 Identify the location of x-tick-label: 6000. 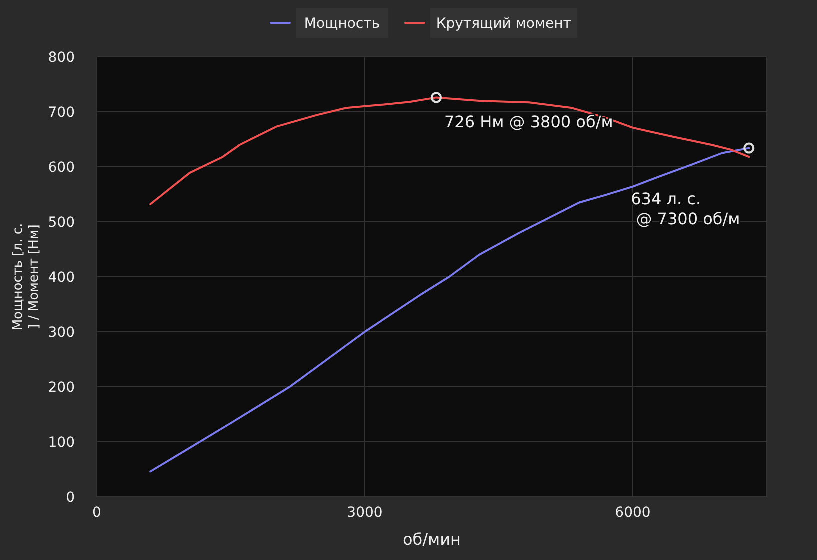
(633, 513).